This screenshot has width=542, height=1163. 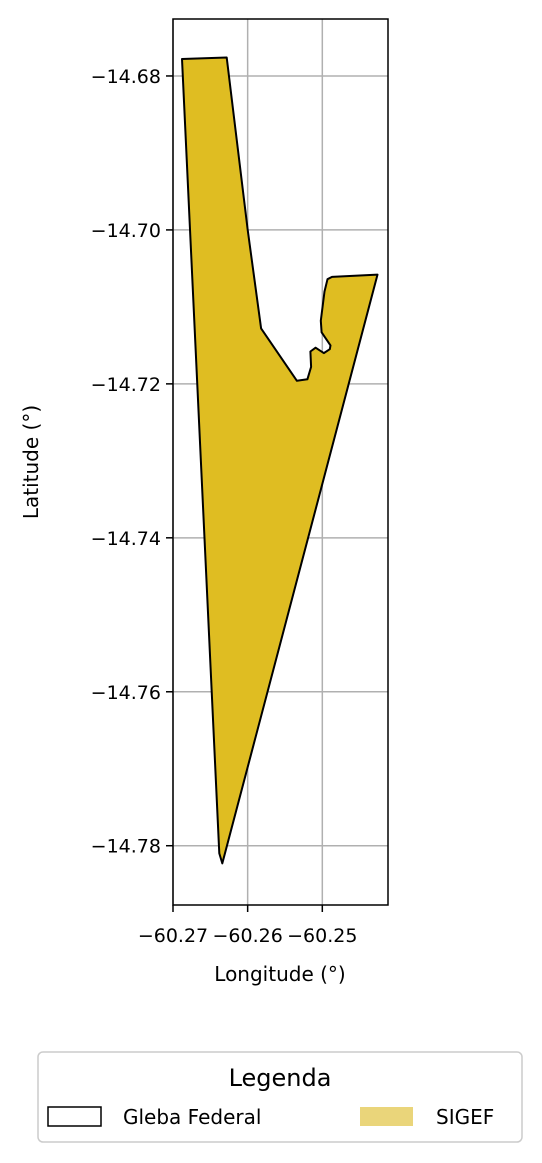 What do you see at coordinates (173, 936) in the screenshot?
I see `x-tick-label: −60.27` at bounding box center [173, 936].